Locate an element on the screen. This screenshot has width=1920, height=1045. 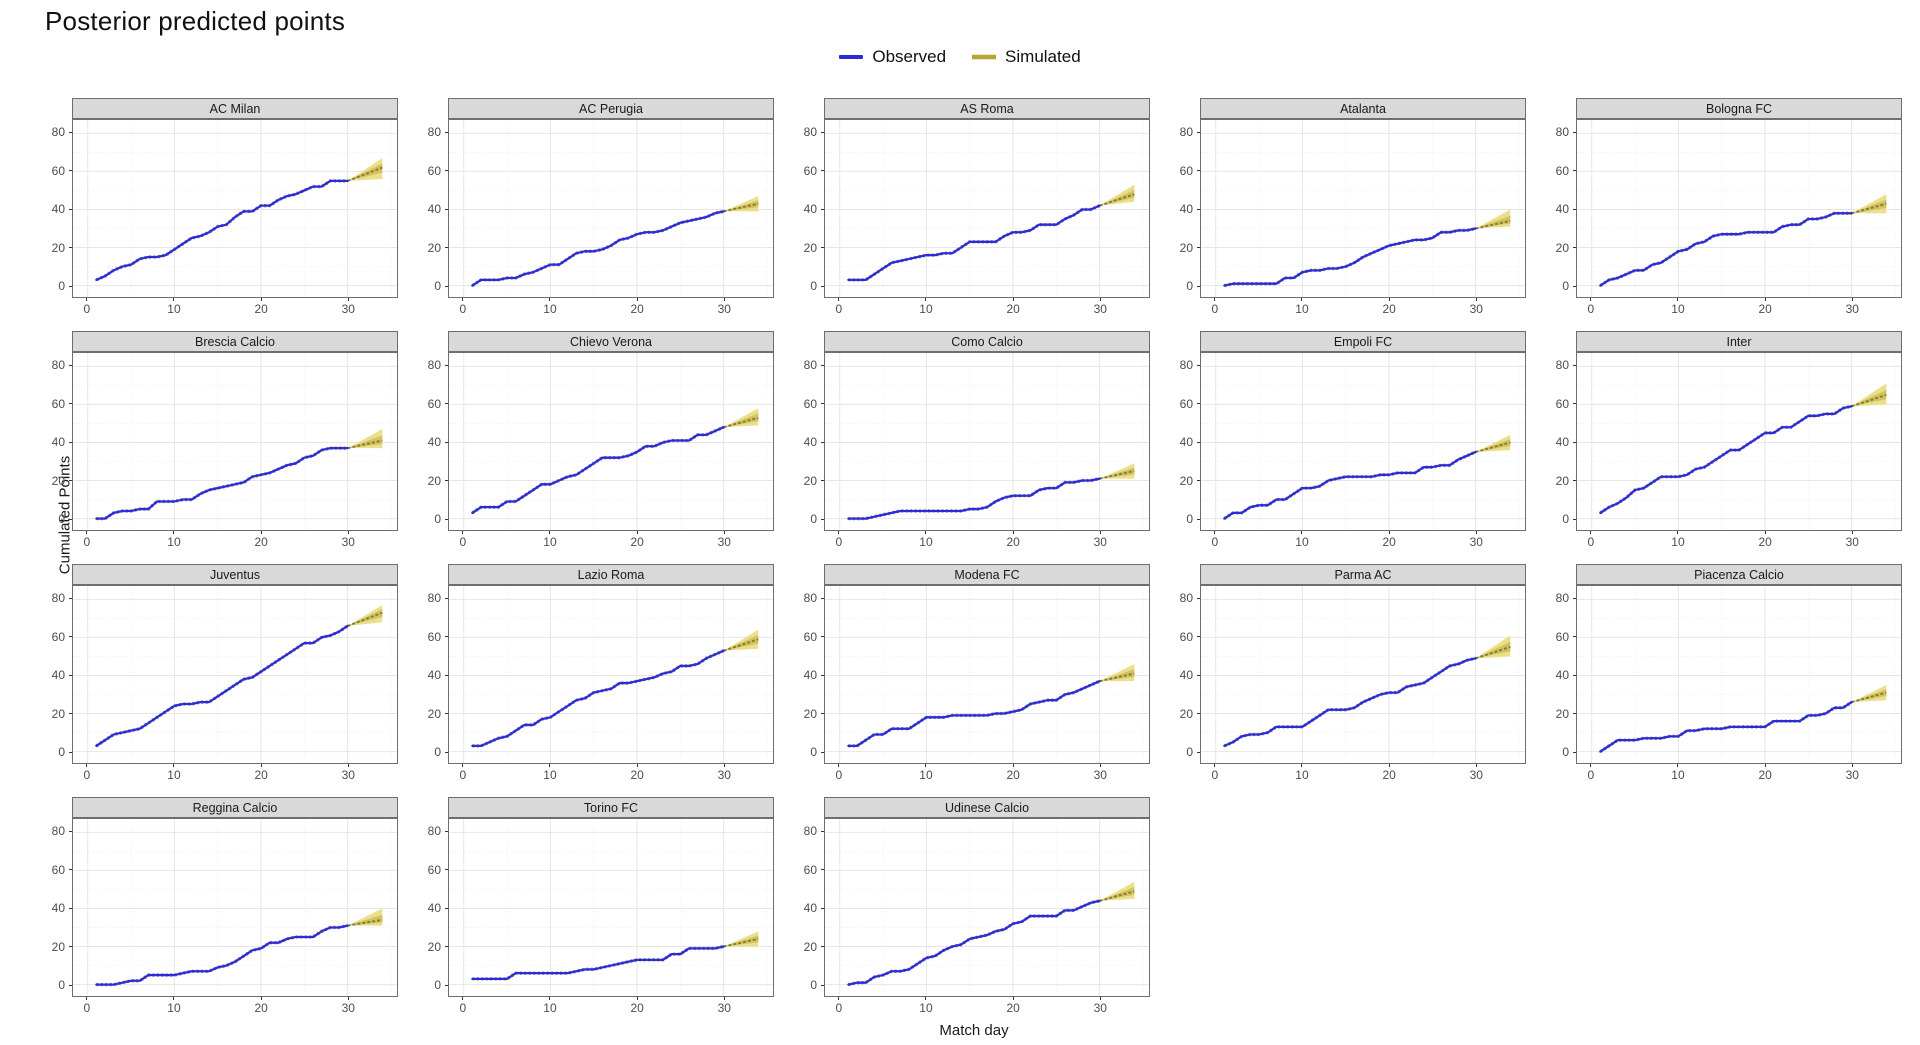
facet: Torino FC 0 20 40 60 80 0 10 20 30 is located at coordinates (598, 908).